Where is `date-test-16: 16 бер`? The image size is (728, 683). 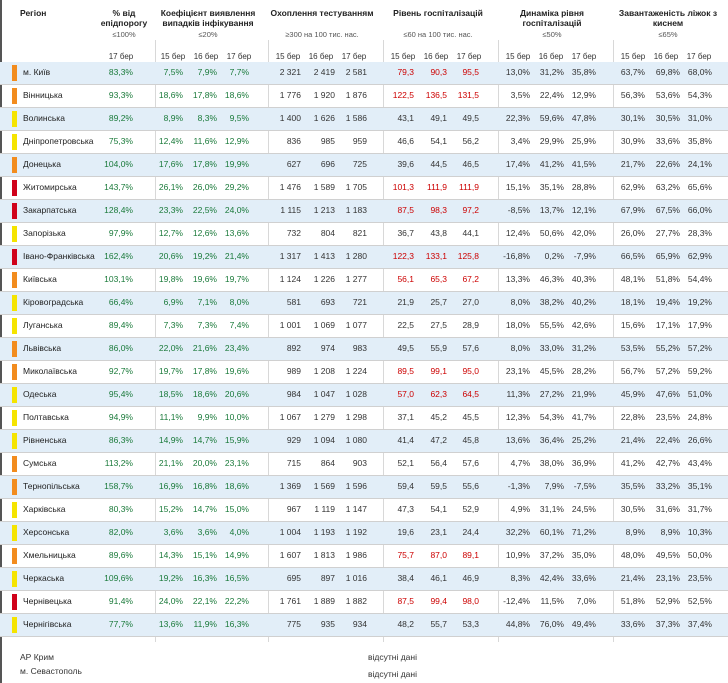
date-test-16: 16 бер is located at coordinates (321, 56).